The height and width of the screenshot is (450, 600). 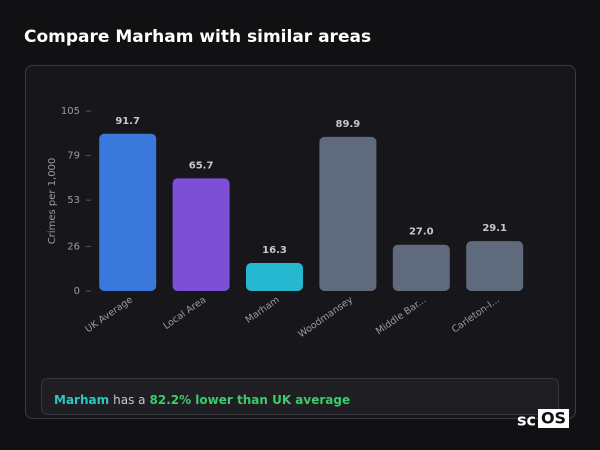 I want to click on summary-highlight: 82.2% lower than UK average, so click(x=250, y=400).